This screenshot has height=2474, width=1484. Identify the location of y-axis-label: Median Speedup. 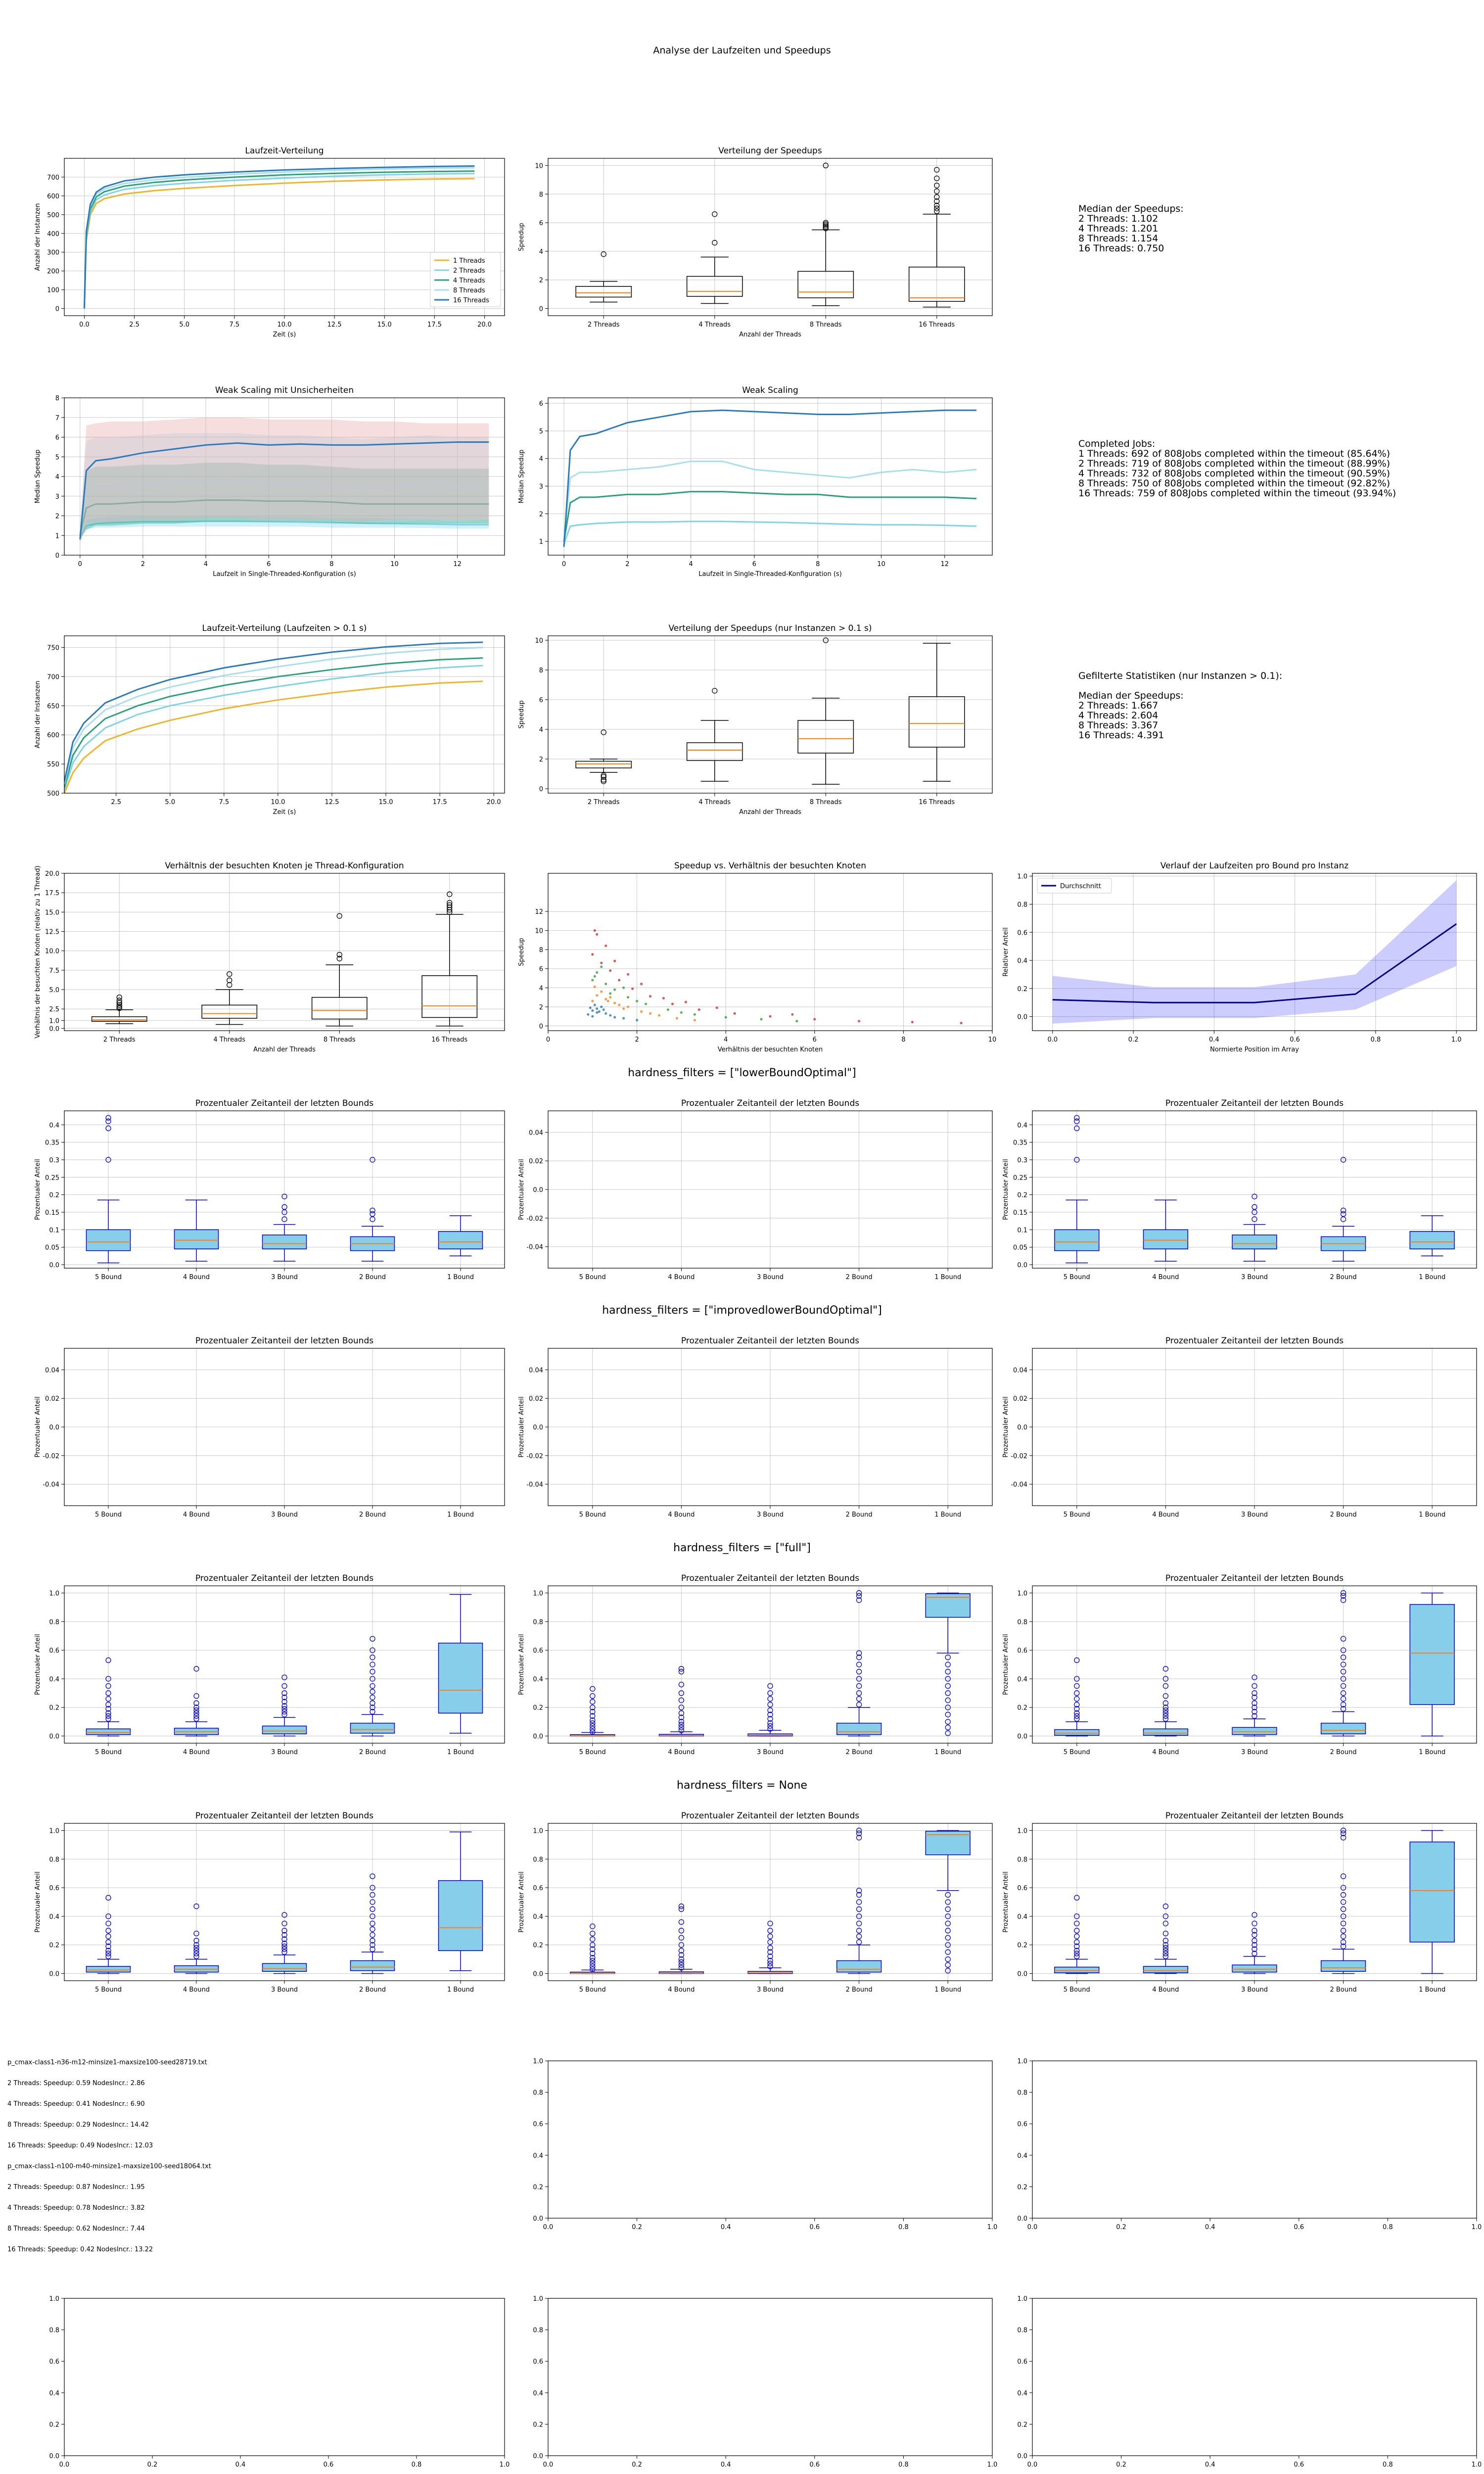
(521, 477).